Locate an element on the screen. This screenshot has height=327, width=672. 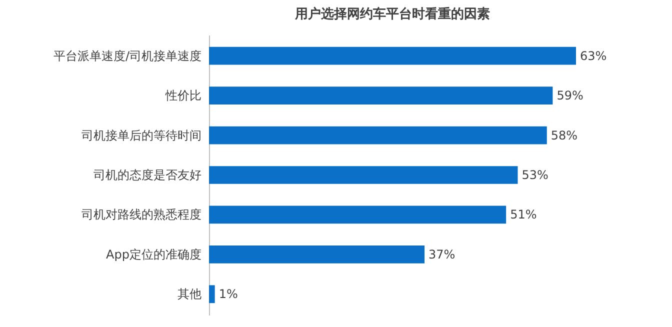
y-tick-label: 其他 is located at coordinates (190, 294).